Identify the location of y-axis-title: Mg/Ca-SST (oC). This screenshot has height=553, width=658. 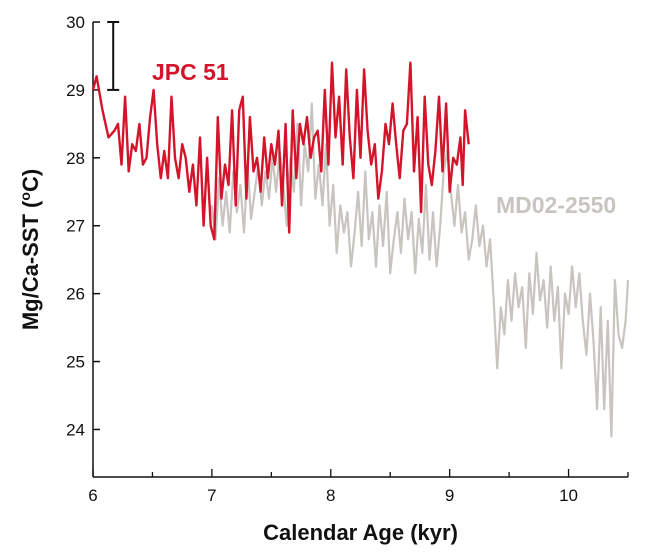
(30, 249).